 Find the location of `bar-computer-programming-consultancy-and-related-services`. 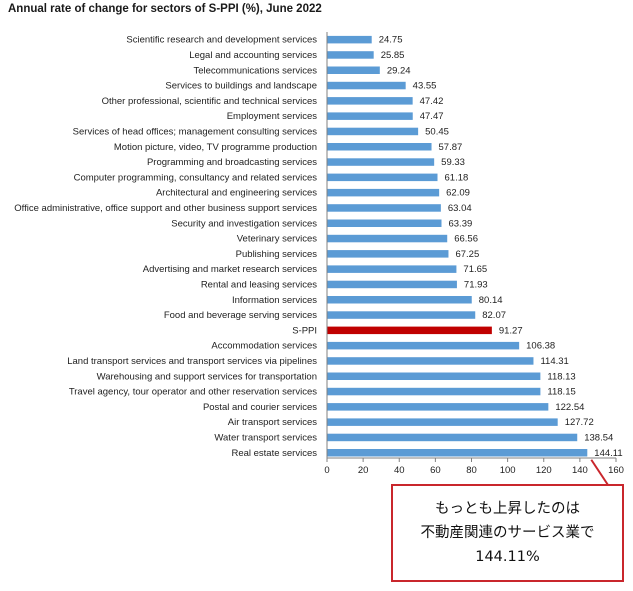

bar-computer-programming-consultancy-and-related-services is located at coordinates (382, 177).